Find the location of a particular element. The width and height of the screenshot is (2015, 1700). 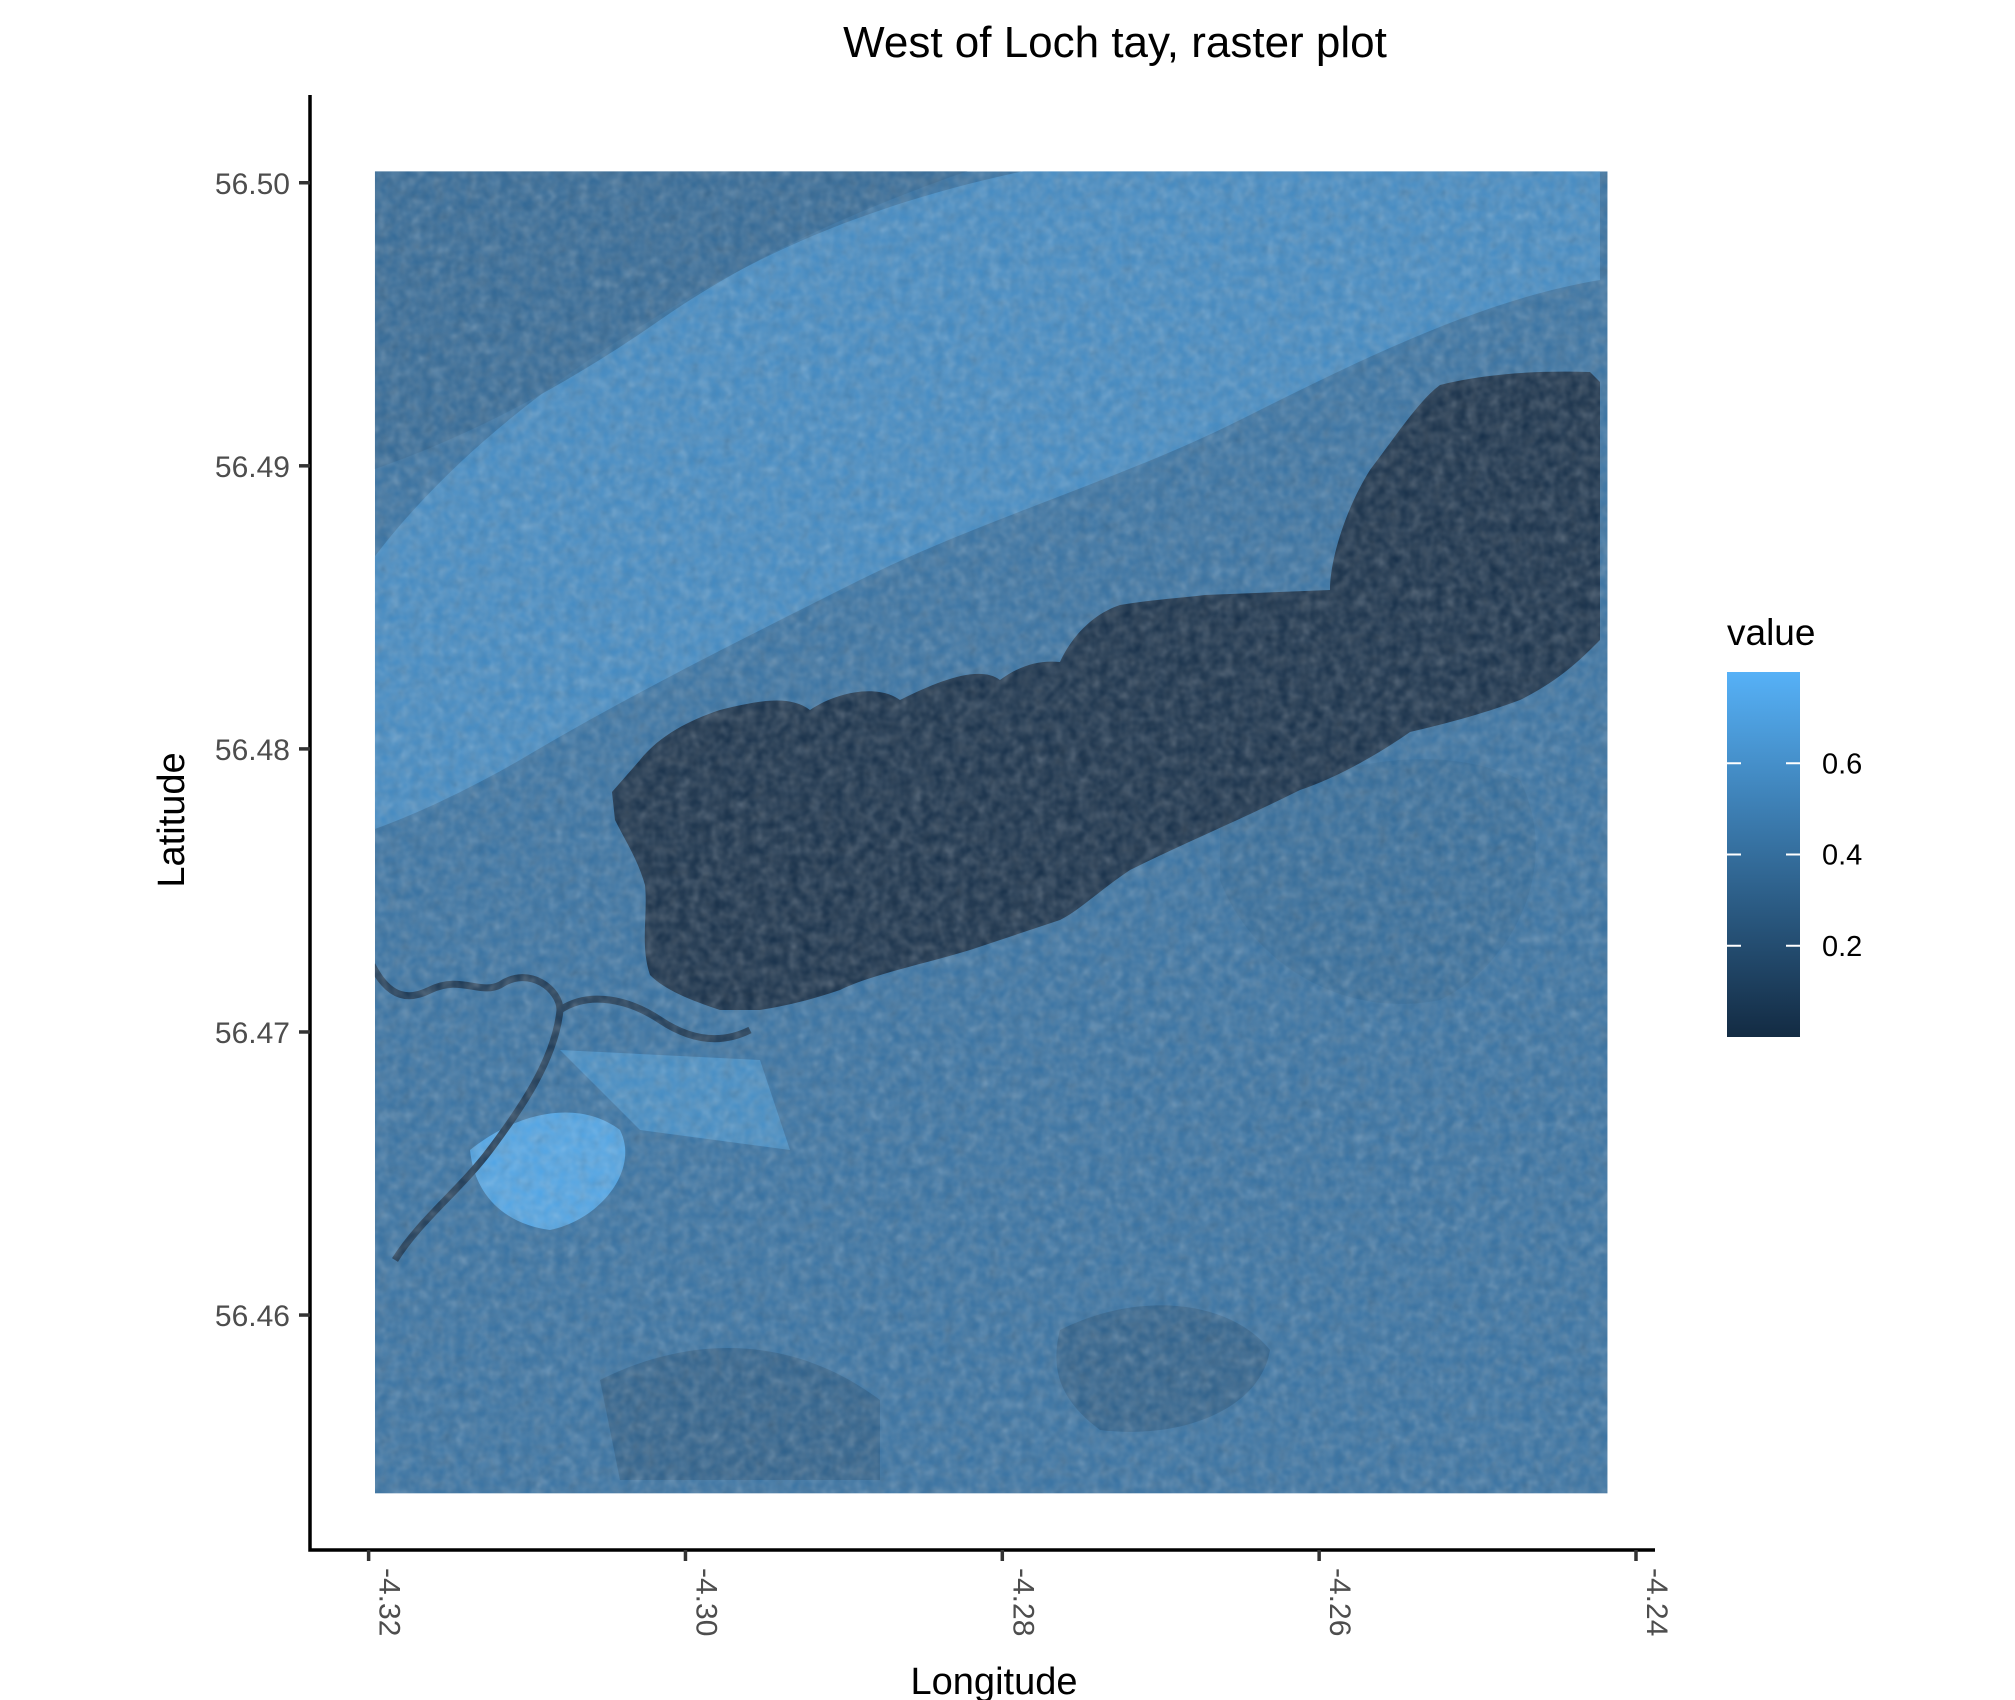

y-axis-title: Latitude is located at coordinates (172, 819).